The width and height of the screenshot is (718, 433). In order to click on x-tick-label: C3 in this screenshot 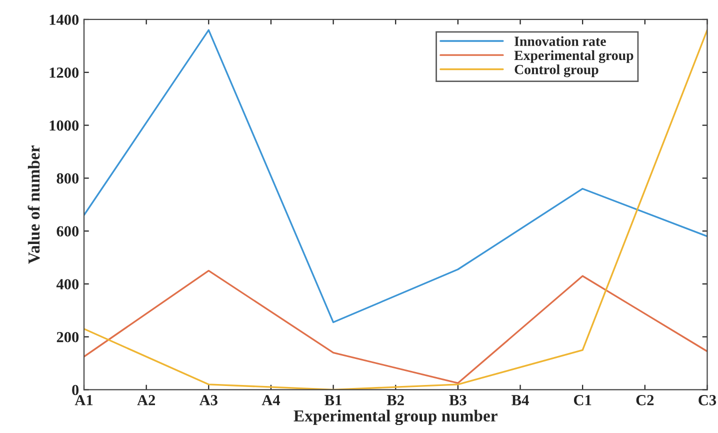, I will do `click(707, 400)`.